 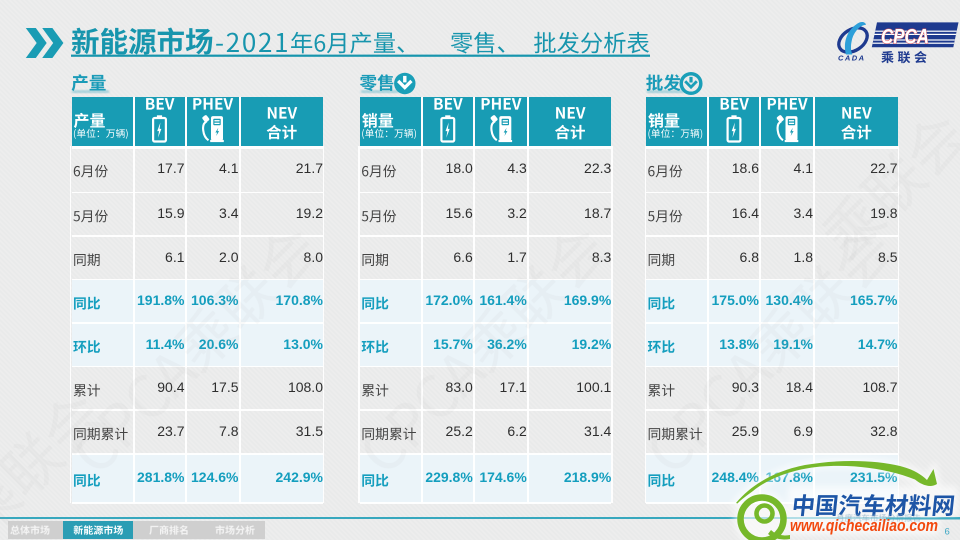 I want to click on svg-text: CPCA, so click(x=905, y=37).